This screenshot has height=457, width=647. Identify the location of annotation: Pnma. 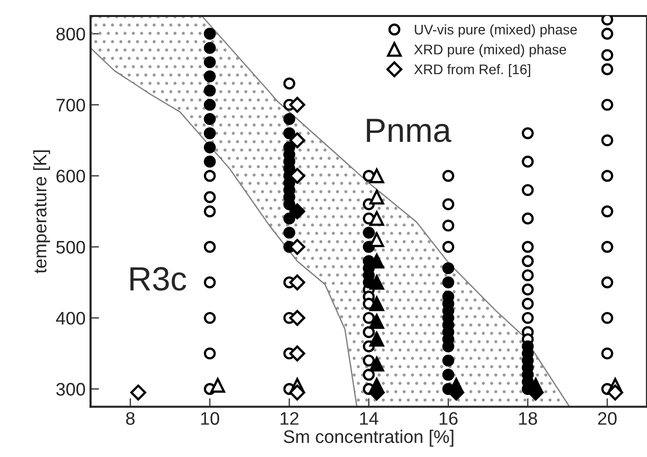
(409, 130).